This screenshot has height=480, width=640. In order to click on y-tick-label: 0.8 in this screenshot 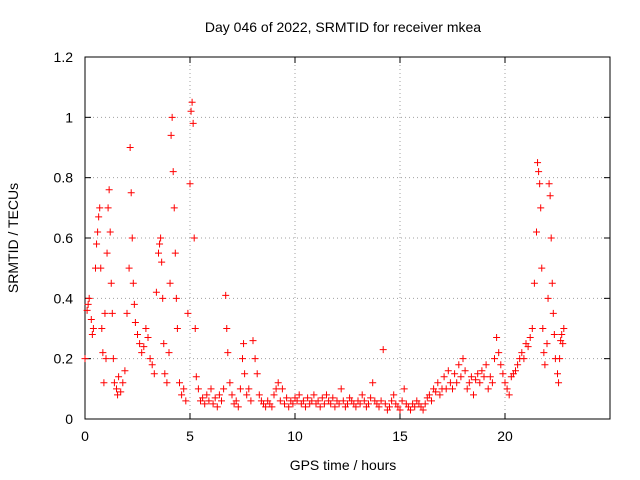, I will do `click(64, 178)`.